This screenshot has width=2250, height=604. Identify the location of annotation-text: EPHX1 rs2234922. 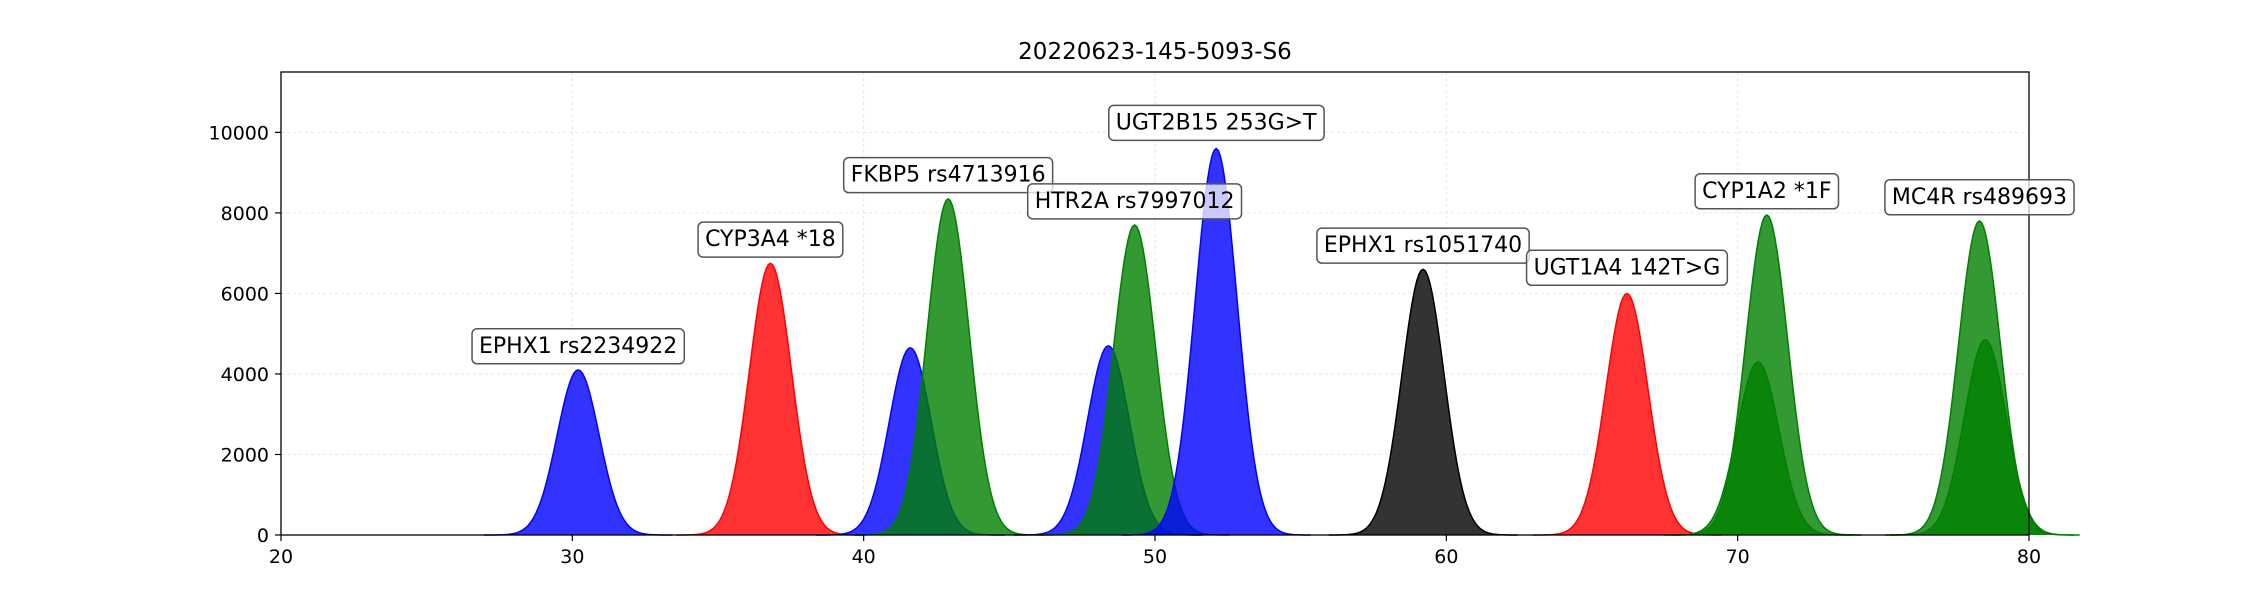
(578, 346).